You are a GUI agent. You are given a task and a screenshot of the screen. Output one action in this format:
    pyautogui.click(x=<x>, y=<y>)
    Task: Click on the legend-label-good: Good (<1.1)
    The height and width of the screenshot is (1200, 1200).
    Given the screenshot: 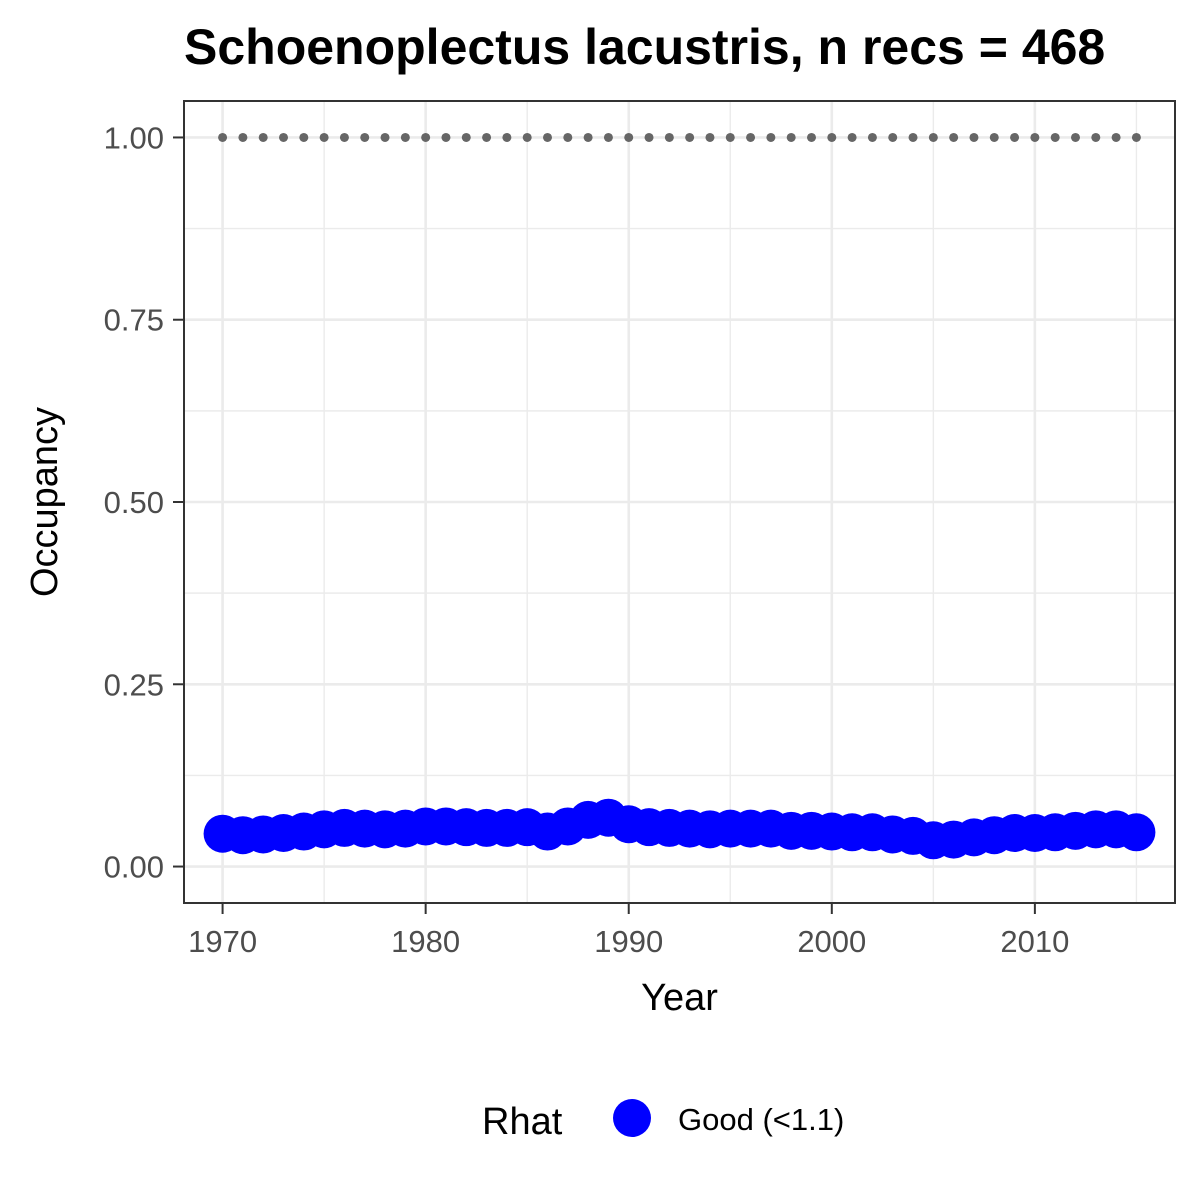 What is the action you would take?
    pyautogui.click(x=761, y=1119)
    